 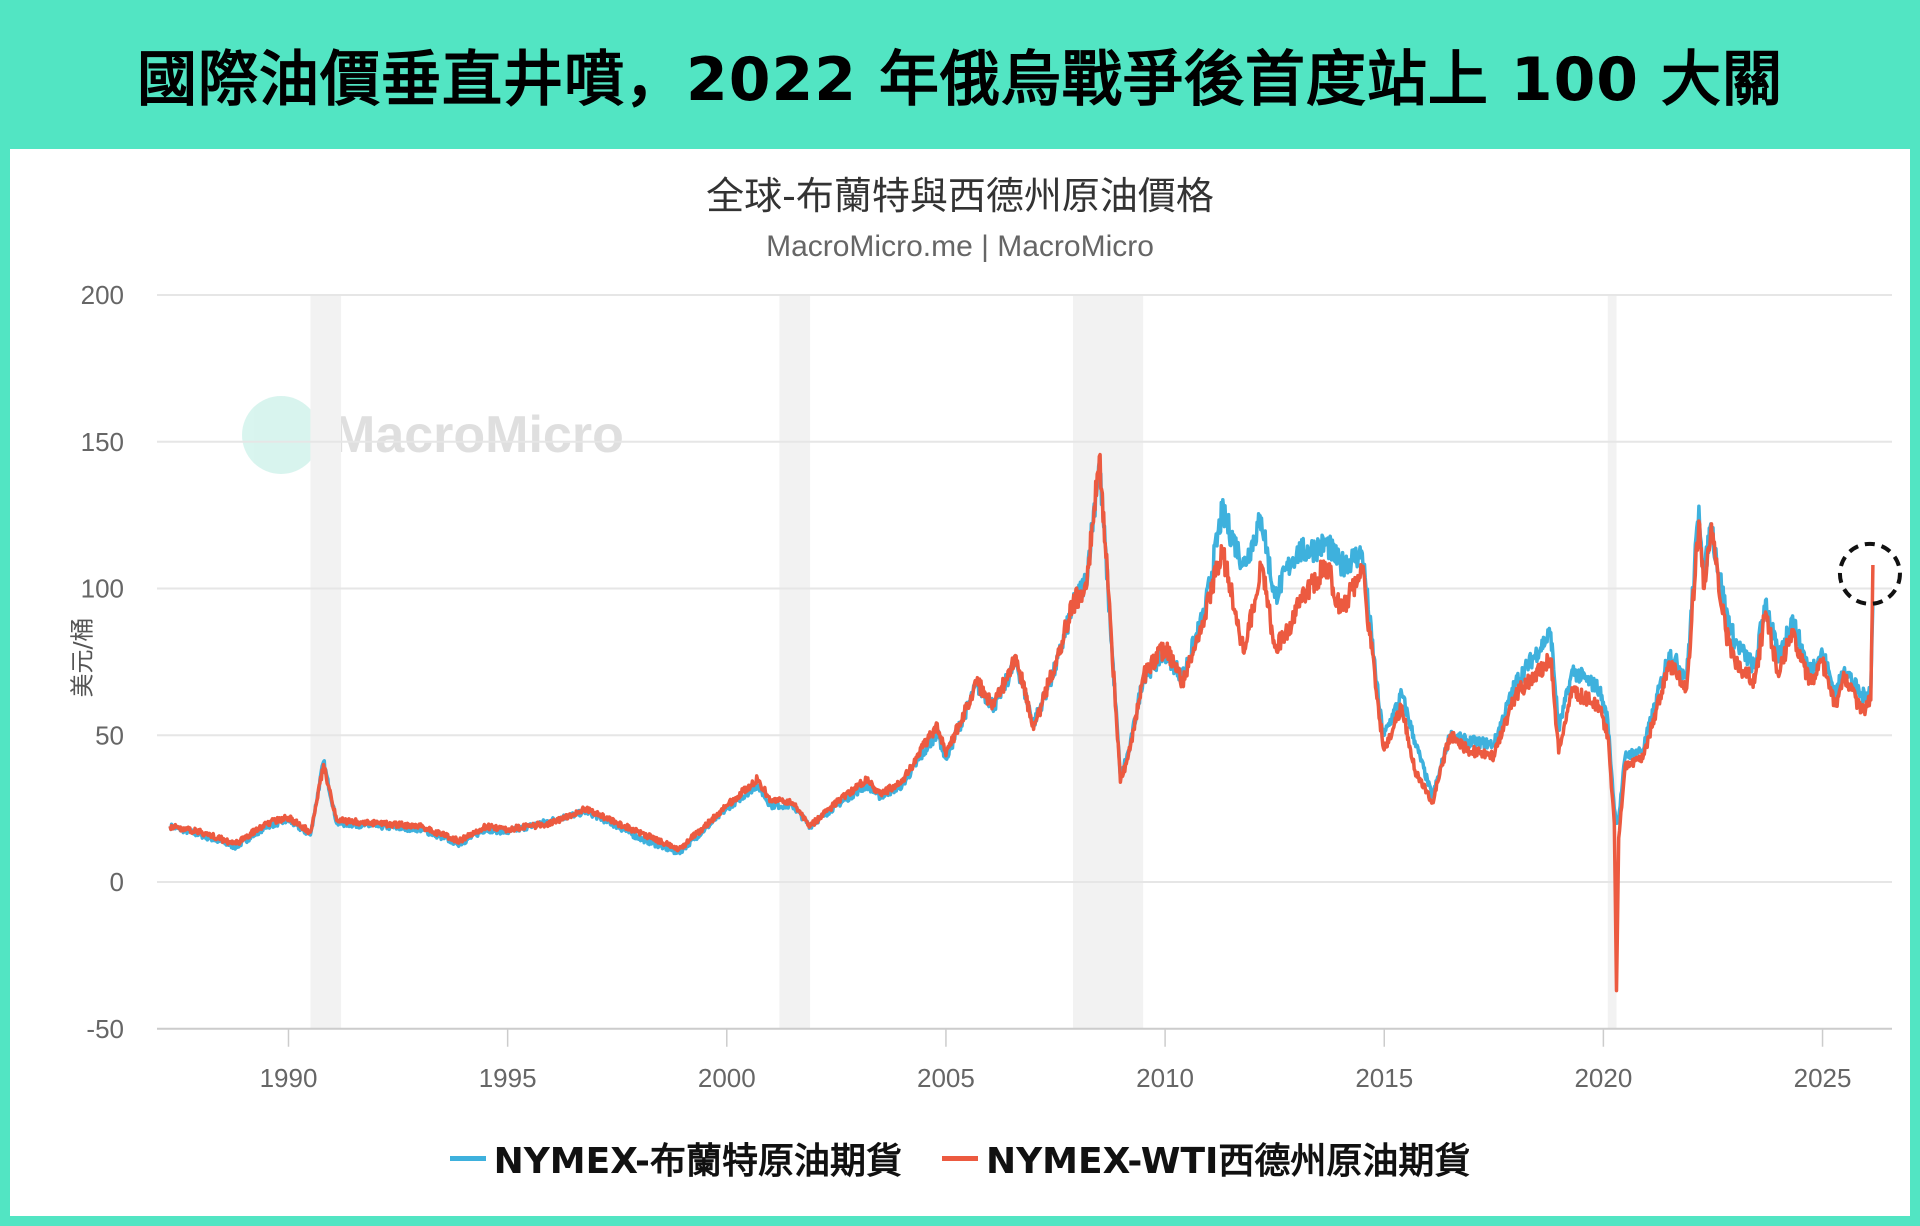 I want to click on y-tick-label: 50, so click(x=109, y=735).